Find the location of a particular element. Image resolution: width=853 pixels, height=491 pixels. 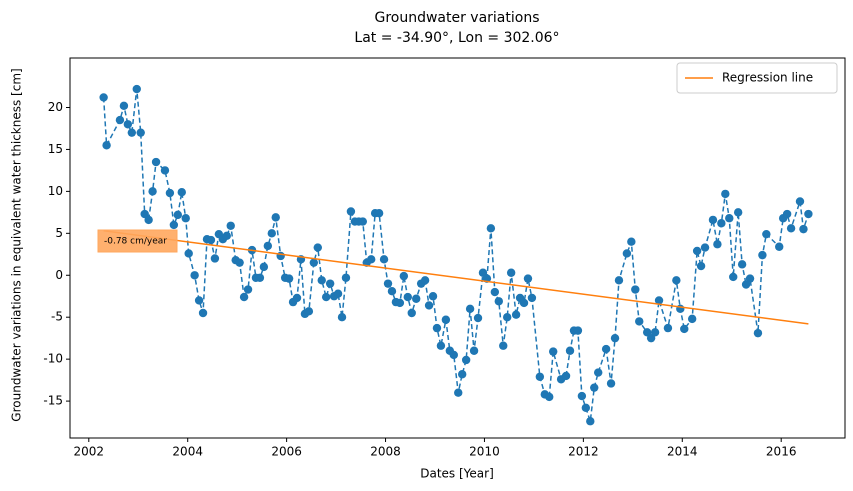

annotation-text: -0.78 cm/year is located at coordinates (135, 242).